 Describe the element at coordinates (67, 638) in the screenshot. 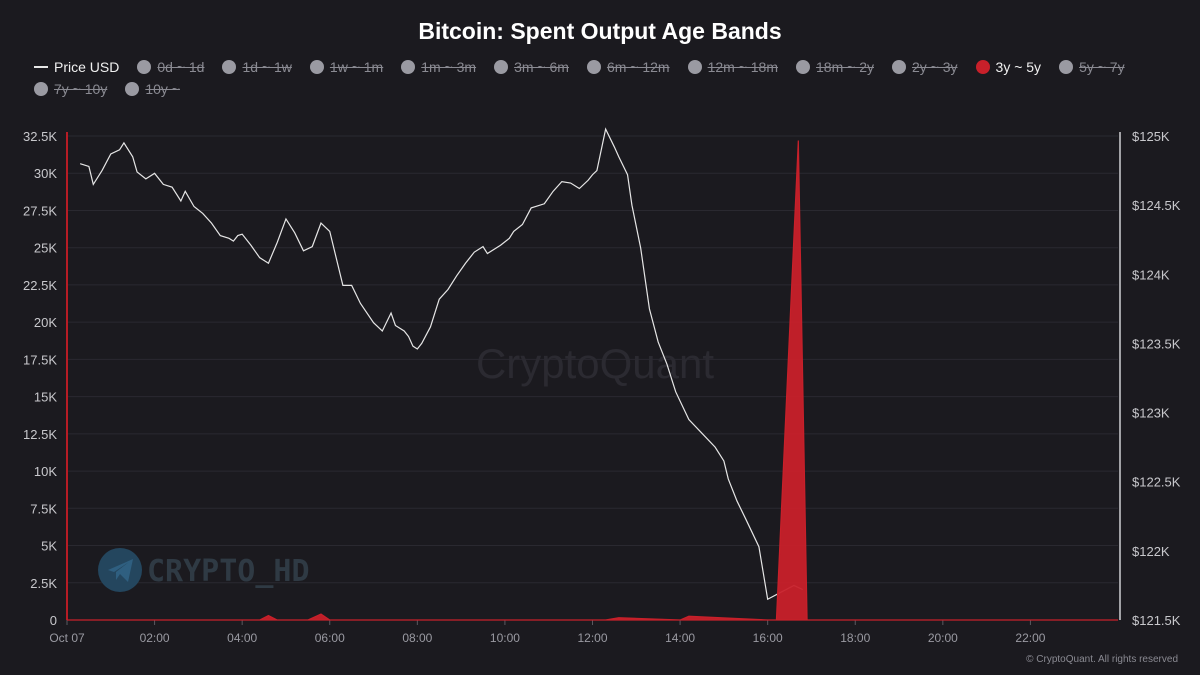

I see `x-tick-label: Oct 07` at that location.